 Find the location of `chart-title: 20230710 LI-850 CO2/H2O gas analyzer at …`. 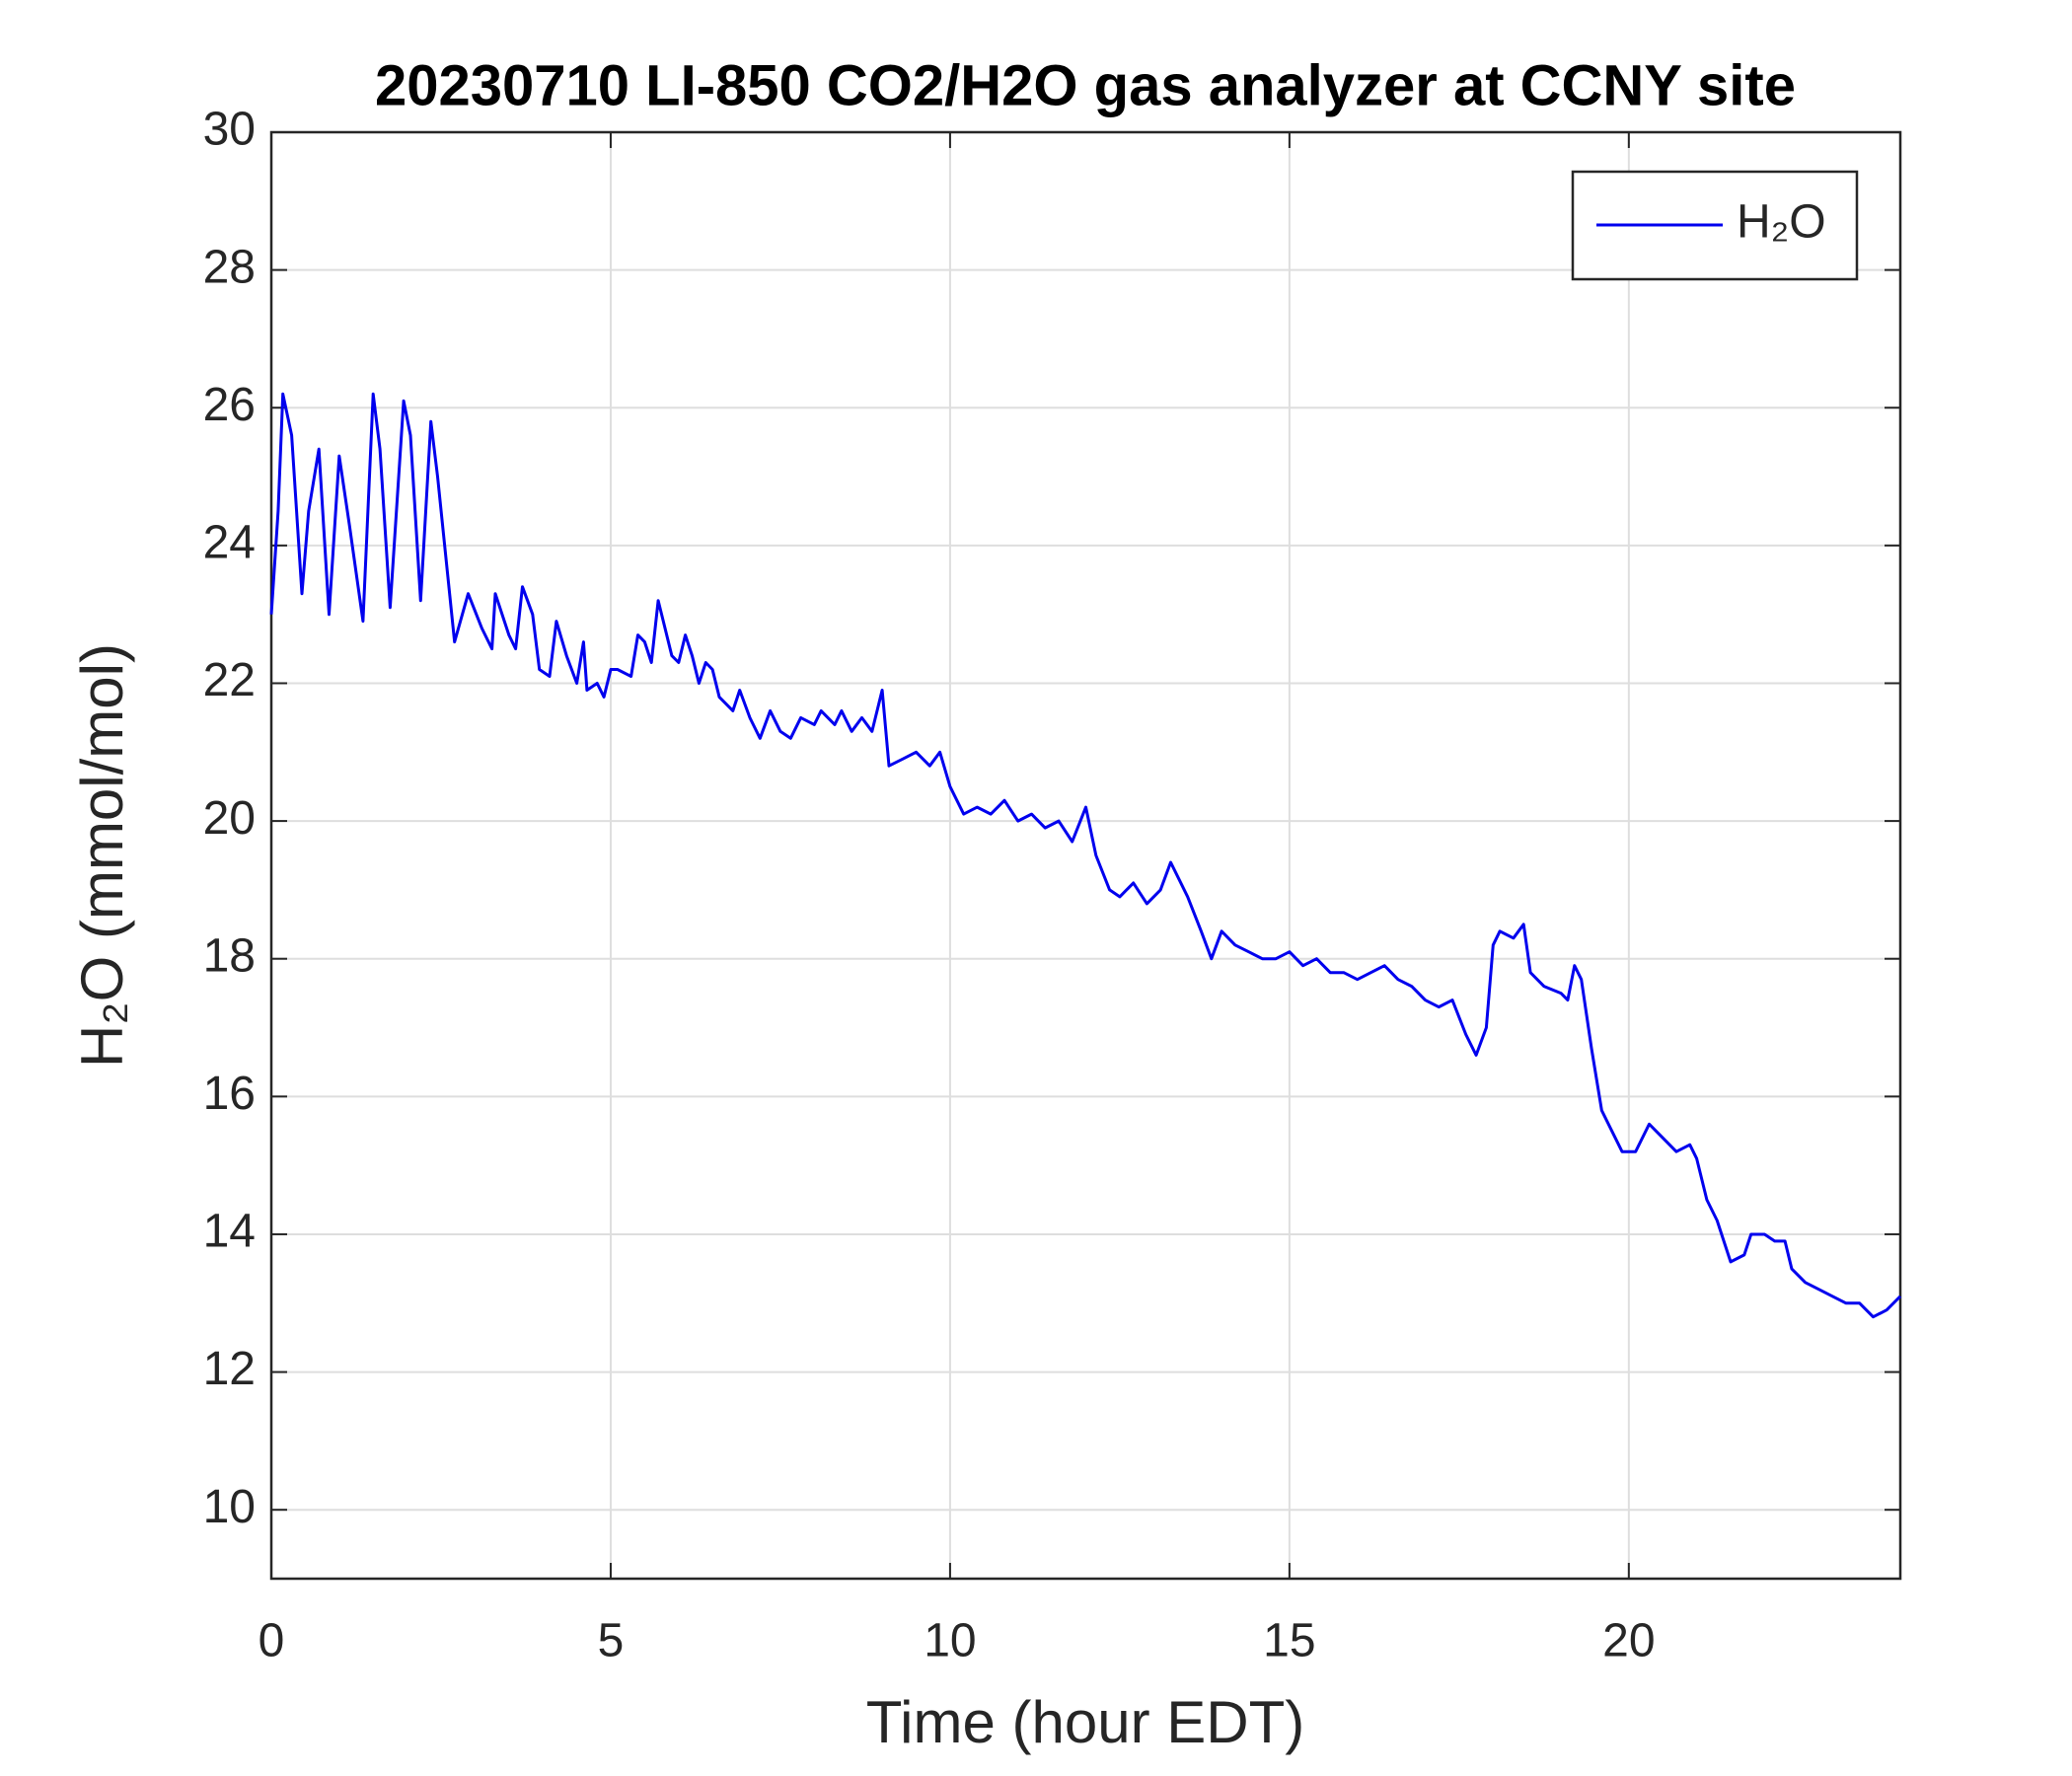

chart-title: 20230710 LI-850 CO2/H2O gas analyzer at … is located at coordinates (1085, 85).